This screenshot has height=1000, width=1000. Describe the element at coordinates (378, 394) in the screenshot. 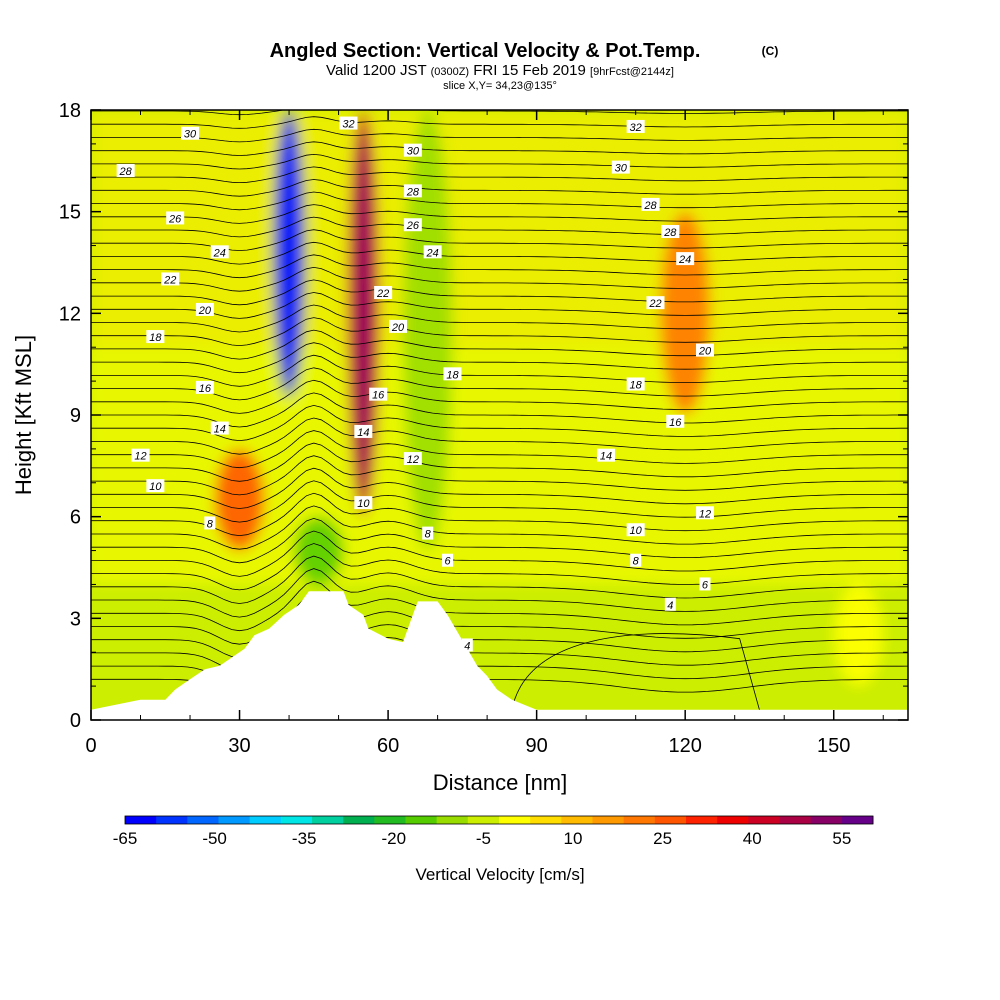

I see `theta-contour-label: 16` at that location.